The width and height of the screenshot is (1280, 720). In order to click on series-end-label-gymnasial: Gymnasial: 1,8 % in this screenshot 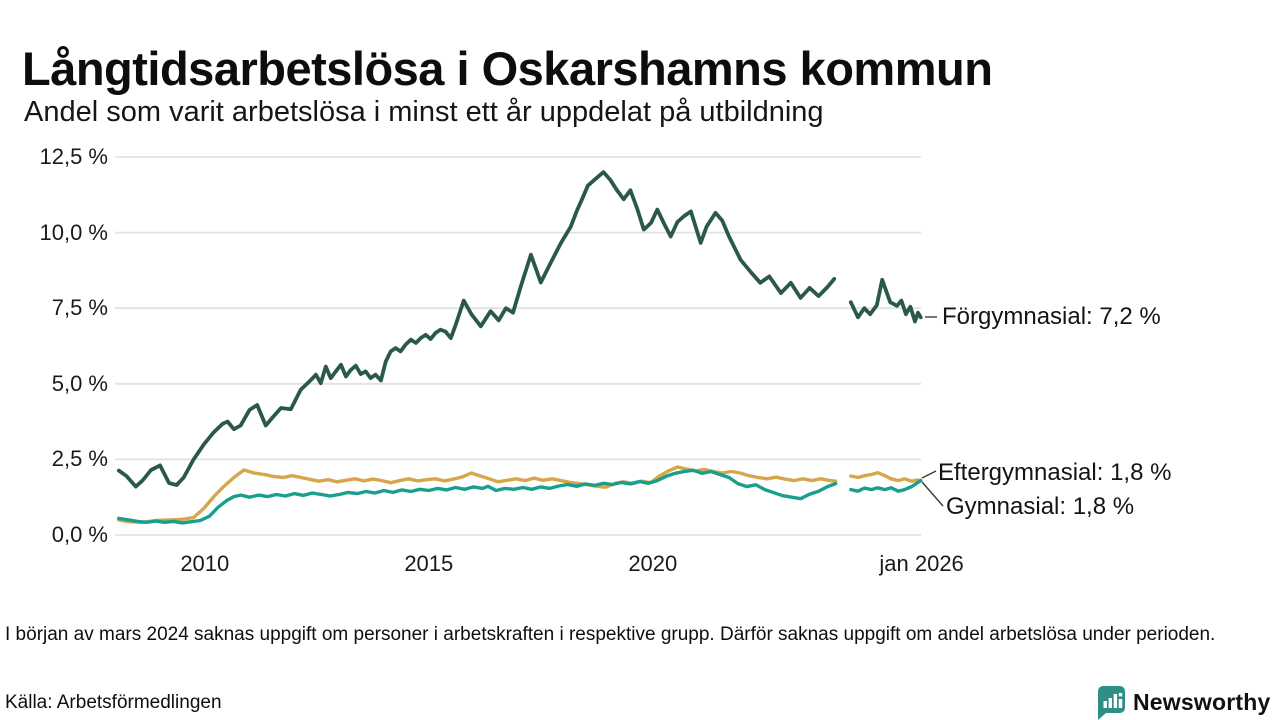, I will do `click(1040, 506)`.